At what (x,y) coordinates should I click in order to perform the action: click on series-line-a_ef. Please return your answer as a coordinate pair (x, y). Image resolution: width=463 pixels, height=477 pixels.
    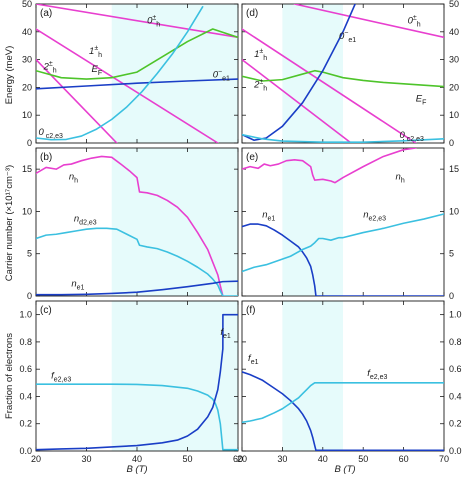
    Looking at the image, I should click on (137, 54).